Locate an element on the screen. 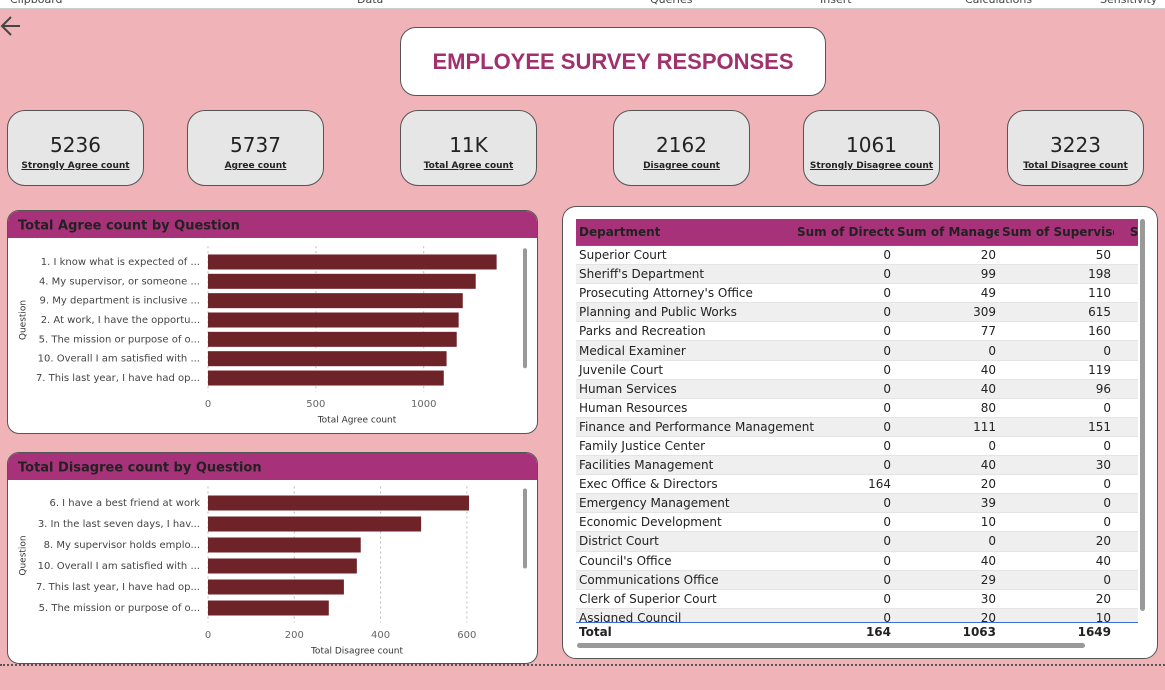 The width and height of the screenshot is (1165, 690). column-header: Sum of Director is located at coordinates (844, 232).